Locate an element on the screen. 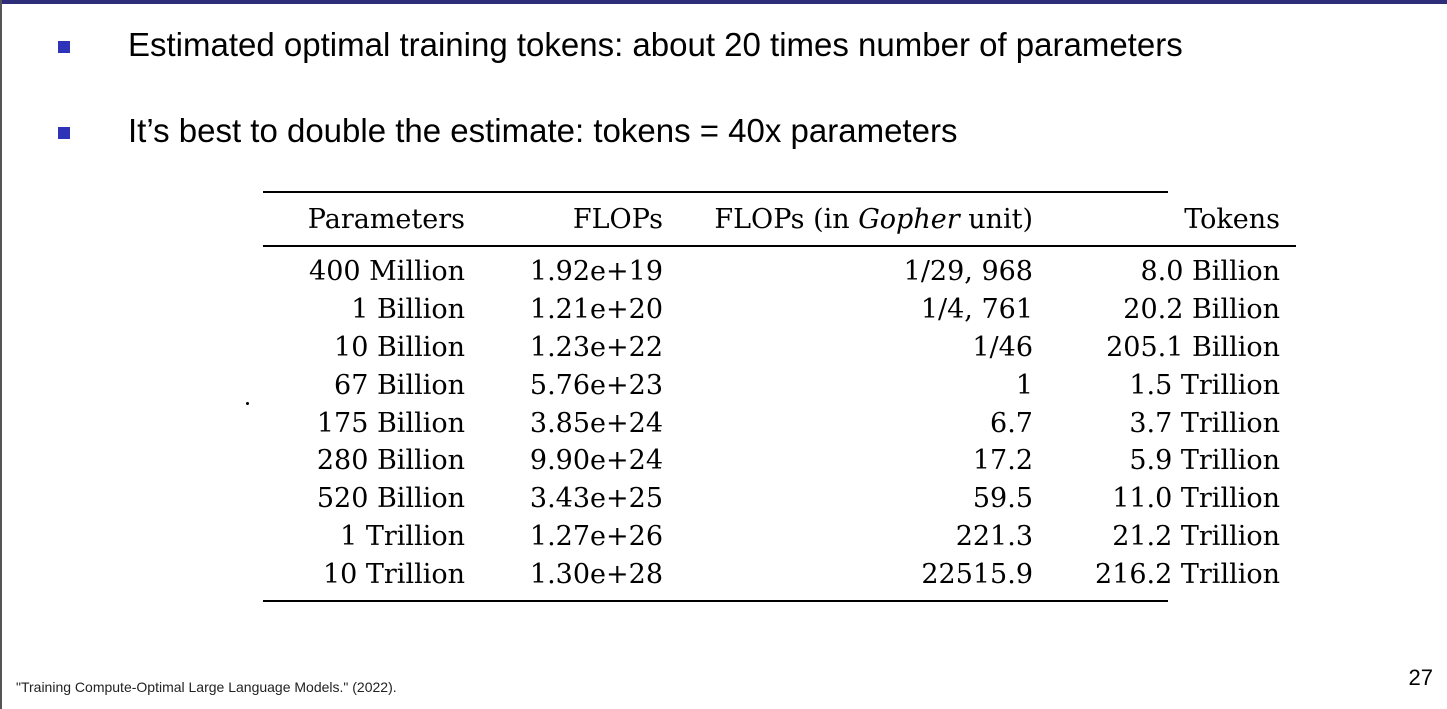 The width and height of the screenshot is (1447, 709). cell-flops: 3.43e+25 is located at coordinates (596, 499).